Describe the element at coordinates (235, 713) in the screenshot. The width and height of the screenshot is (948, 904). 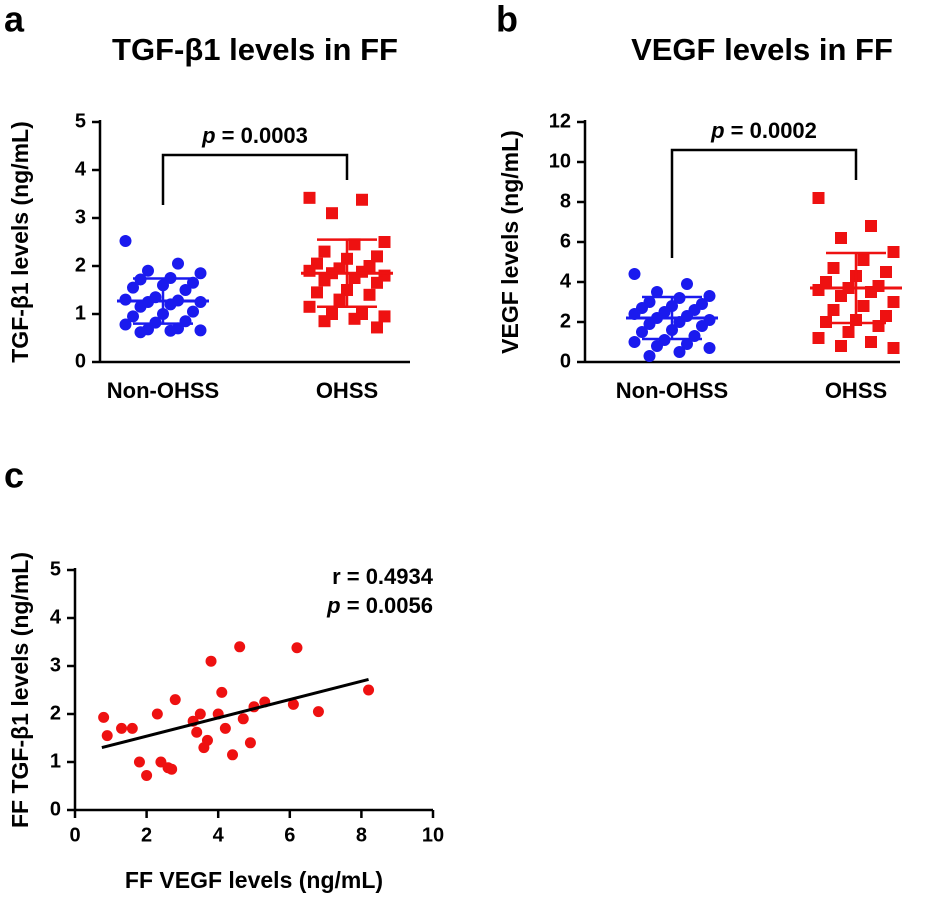
I see `regression-line` at that location.